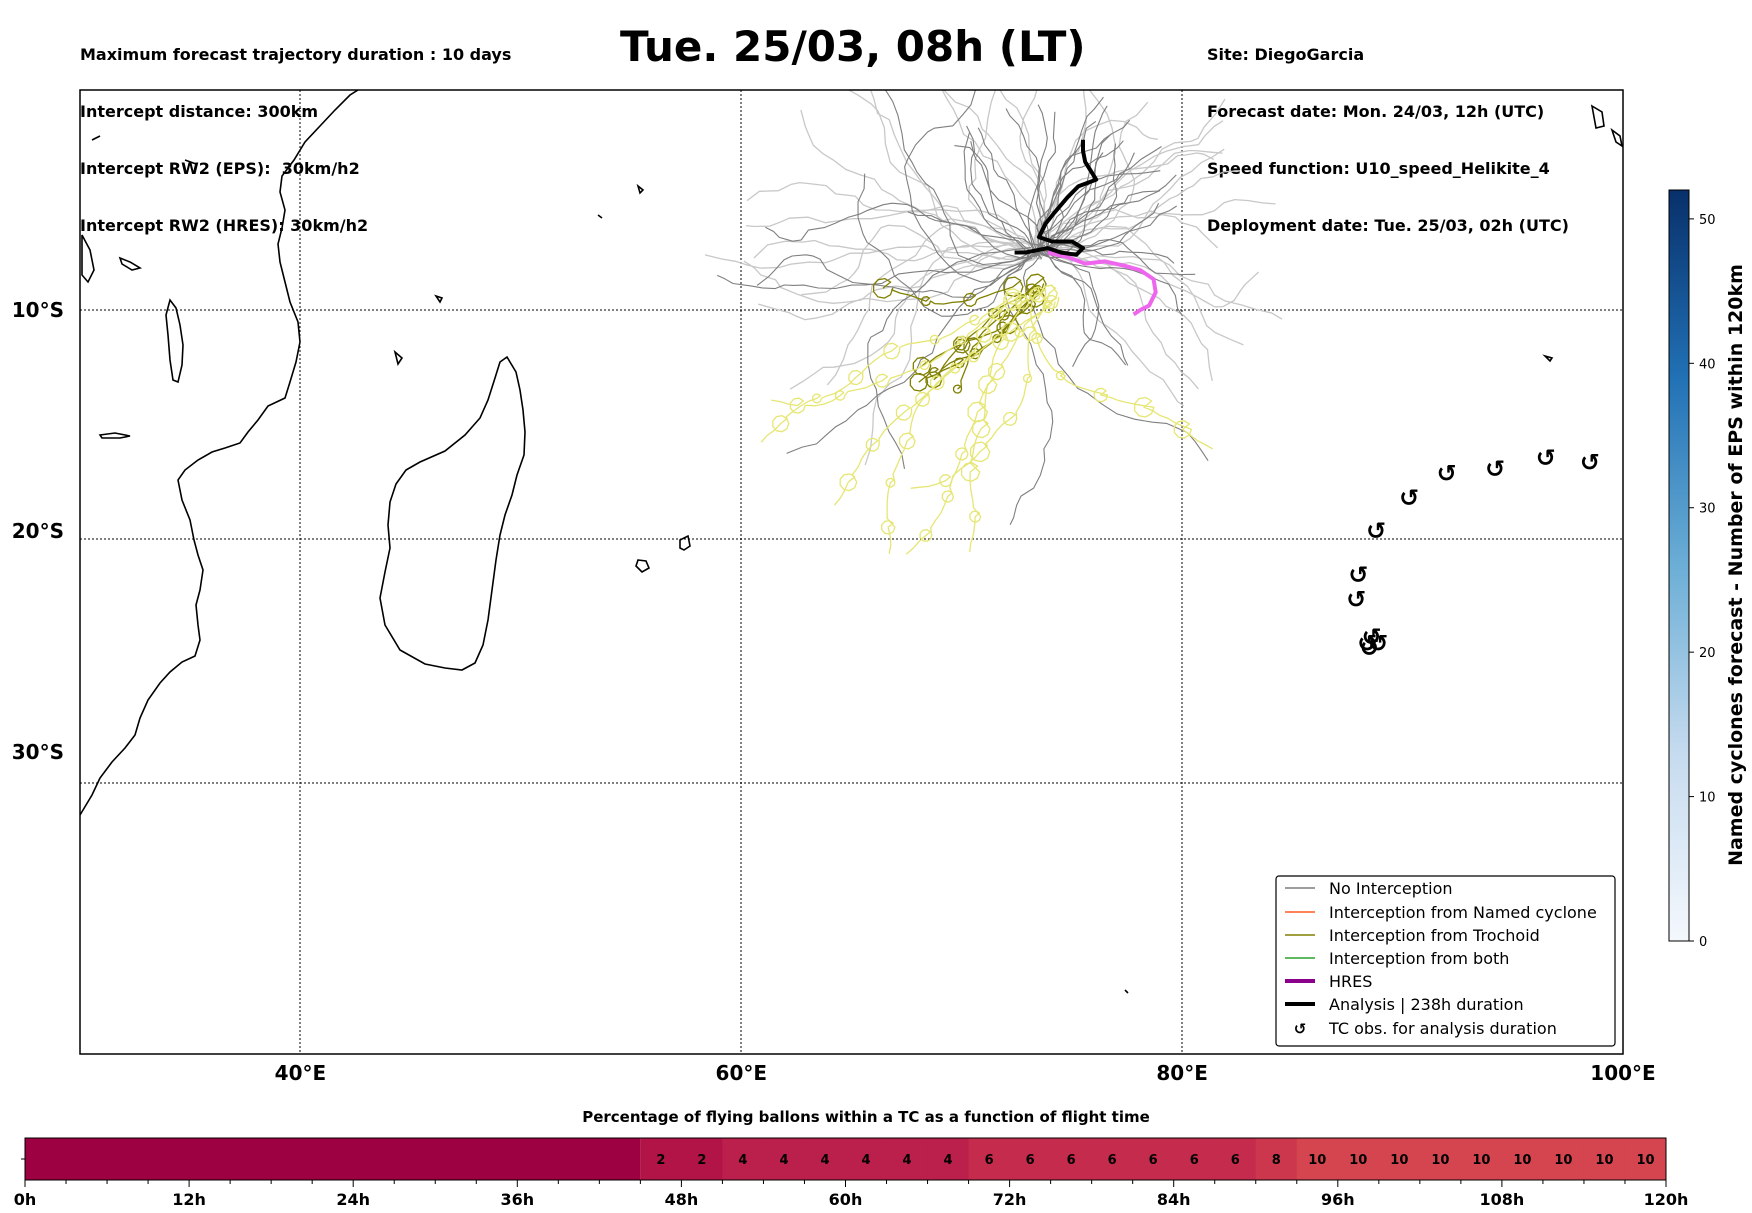  I want to click on track-layer, so click(1086, 228).